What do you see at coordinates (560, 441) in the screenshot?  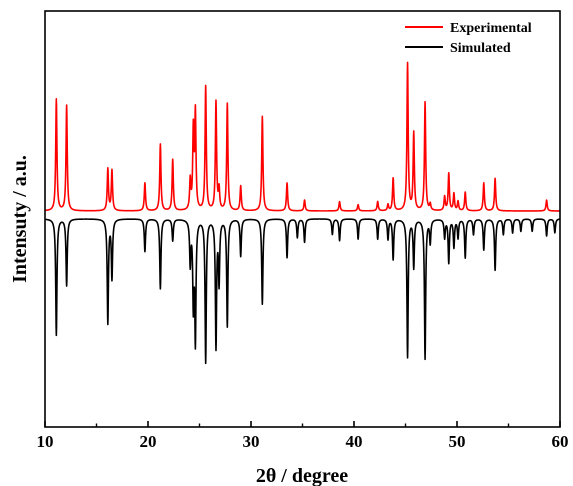 I see `x-tick-label: 60` at bounding box center [560, 441].